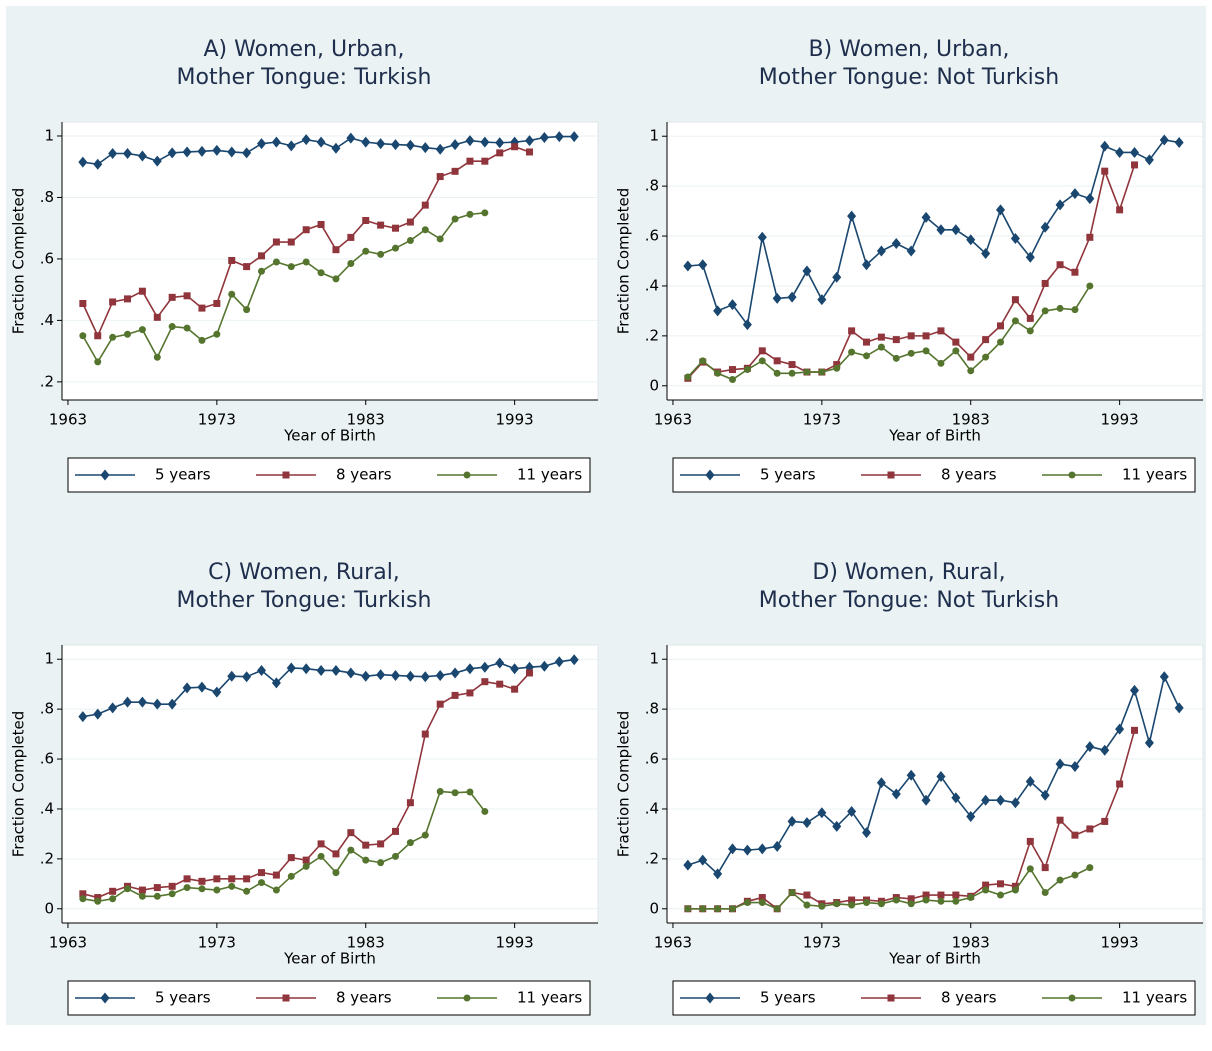  What do you see at coordinates (49, 135) in the screenshot?
I see `y-tick-label: 1` at bounding box center [49, 135].